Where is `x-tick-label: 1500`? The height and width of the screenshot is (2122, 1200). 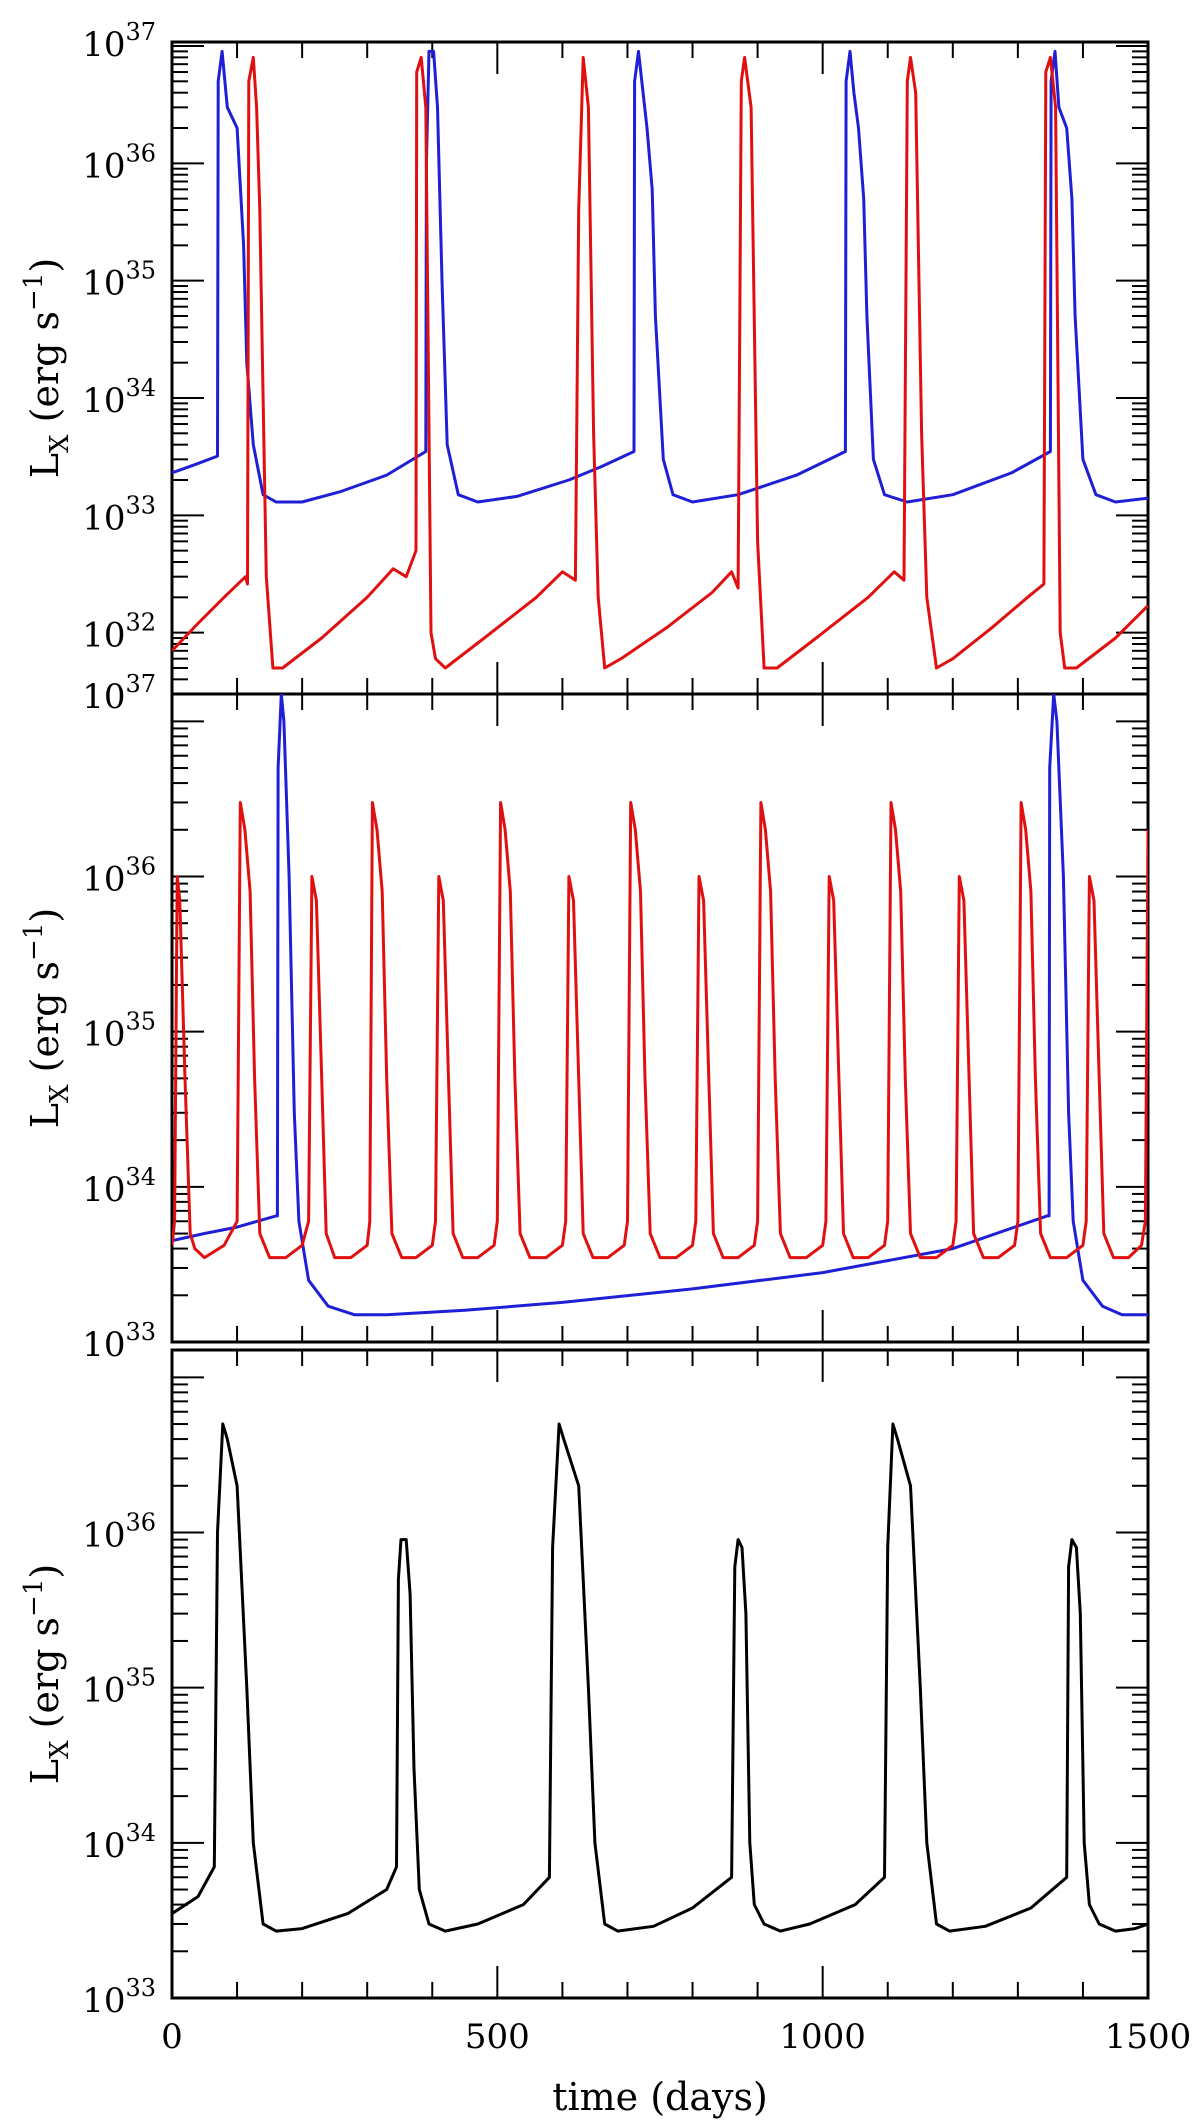 x-tick-label: 1500 is located at coordinates (1148, 2037).